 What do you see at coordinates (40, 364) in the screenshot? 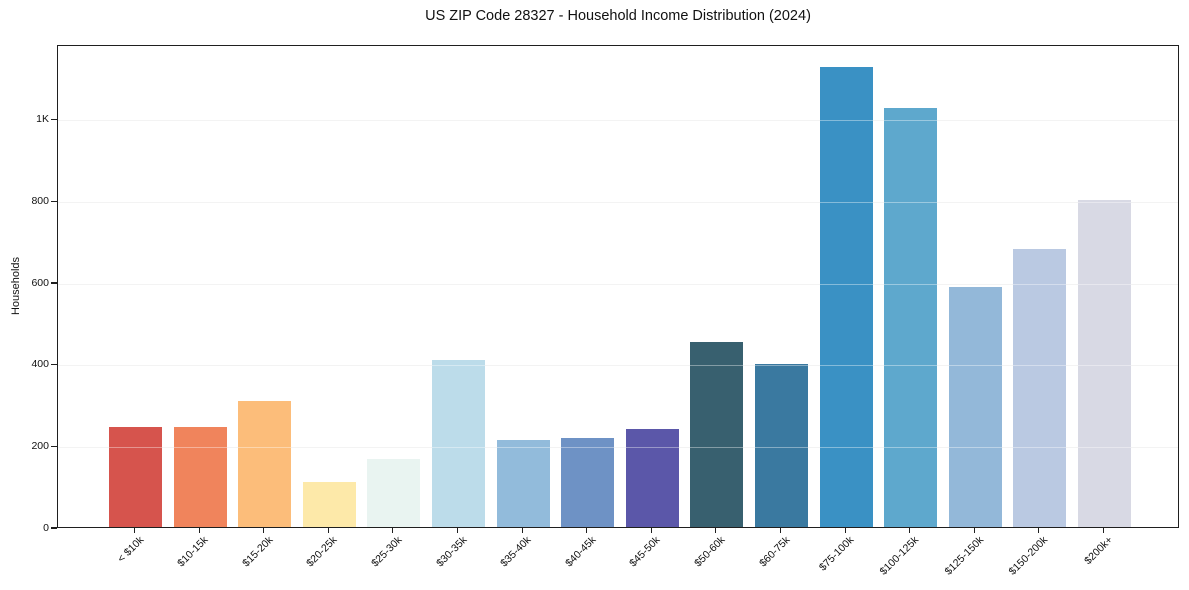
I see `y-tick-label: 400` at bounding box center [40, 364].